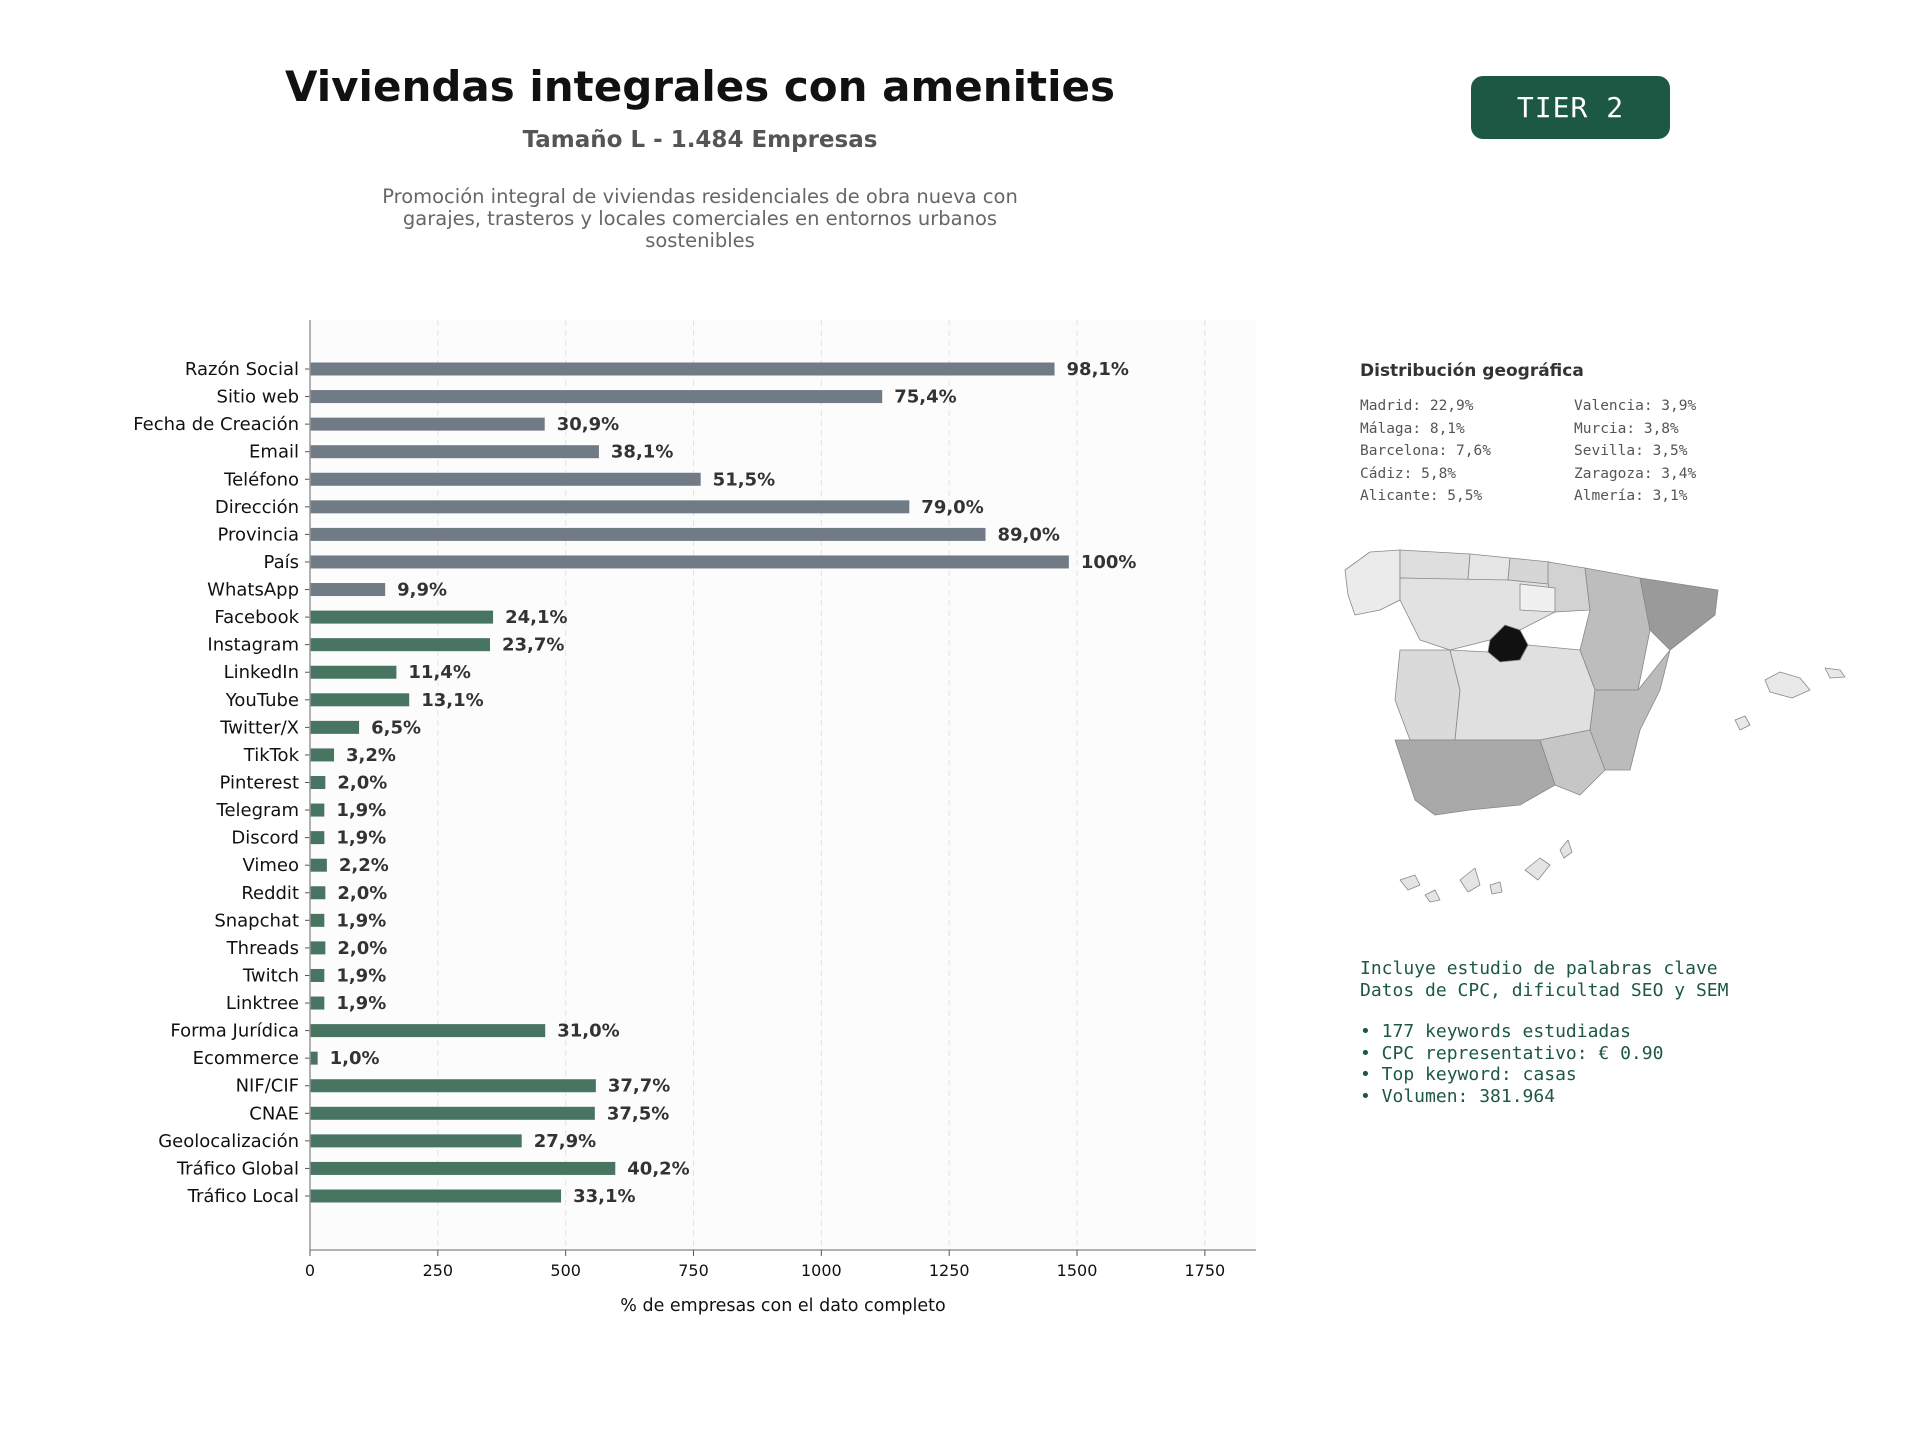 Image resolution: width=1920 pixels, height=1440 pixels. I want to click on keyword-bullet: • Top keyword: casas, so click(1468, 1074).